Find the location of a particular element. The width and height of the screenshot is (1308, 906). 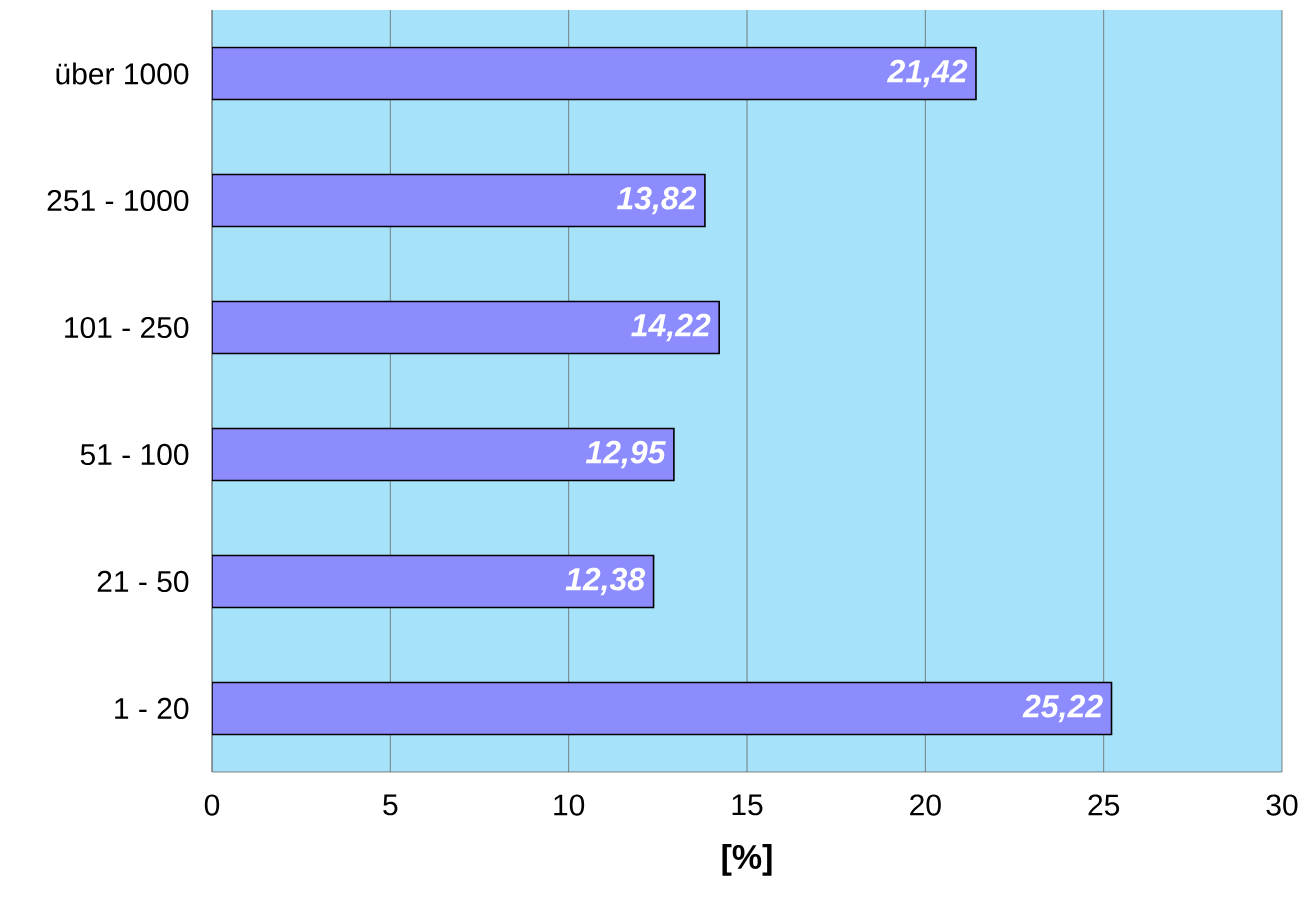

x-tick-label: 15 is located at coordinates (747, 805).